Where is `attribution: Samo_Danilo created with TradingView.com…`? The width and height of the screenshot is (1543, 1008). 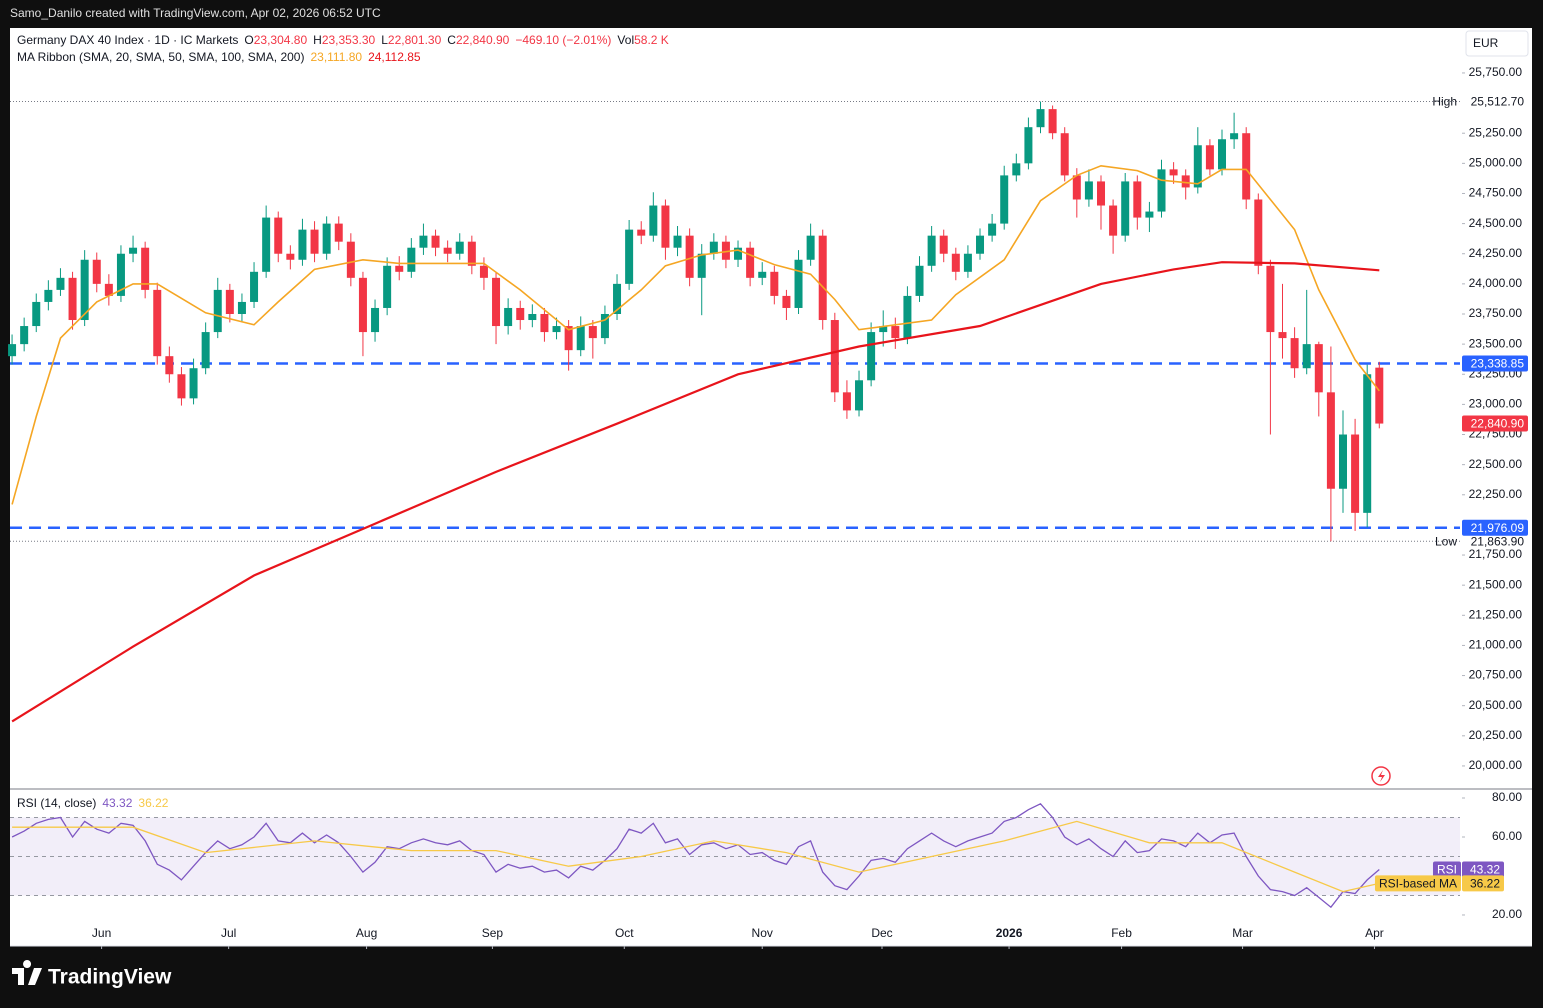
attribution: Samo_Danilo created with TradingView.com… is located at coordinates (195, 13).